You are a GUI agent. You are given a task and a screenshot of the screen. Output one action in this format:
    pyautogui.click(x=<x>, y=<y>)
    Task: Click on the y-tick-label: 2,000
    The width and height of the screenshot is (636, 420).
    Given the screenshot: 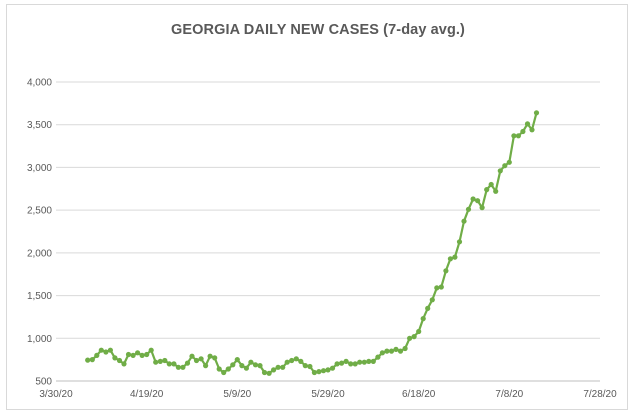 What is the action you would take?
    pyautogui.click(x=39, y=253)
    